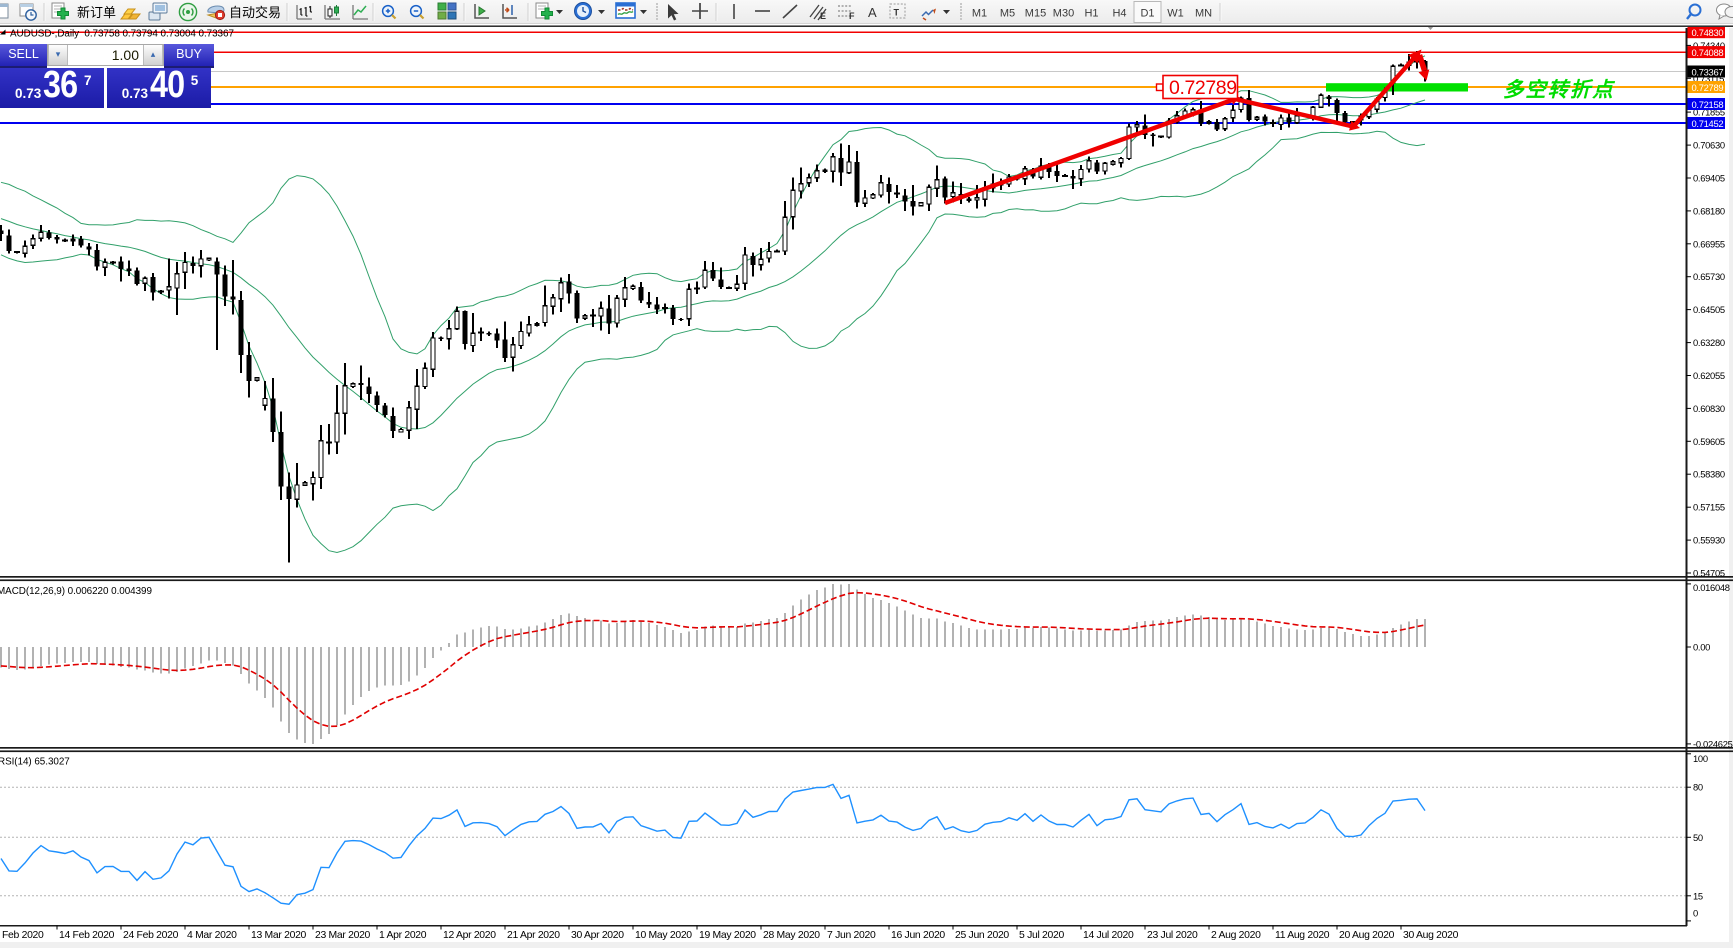 The width and height of the screenshot is (1733, 948). What do you see at coordinates (1367, 935) in the screenshot?
I see `svg-text: 20 Aug 2020` at bounding box center [1367, 935].